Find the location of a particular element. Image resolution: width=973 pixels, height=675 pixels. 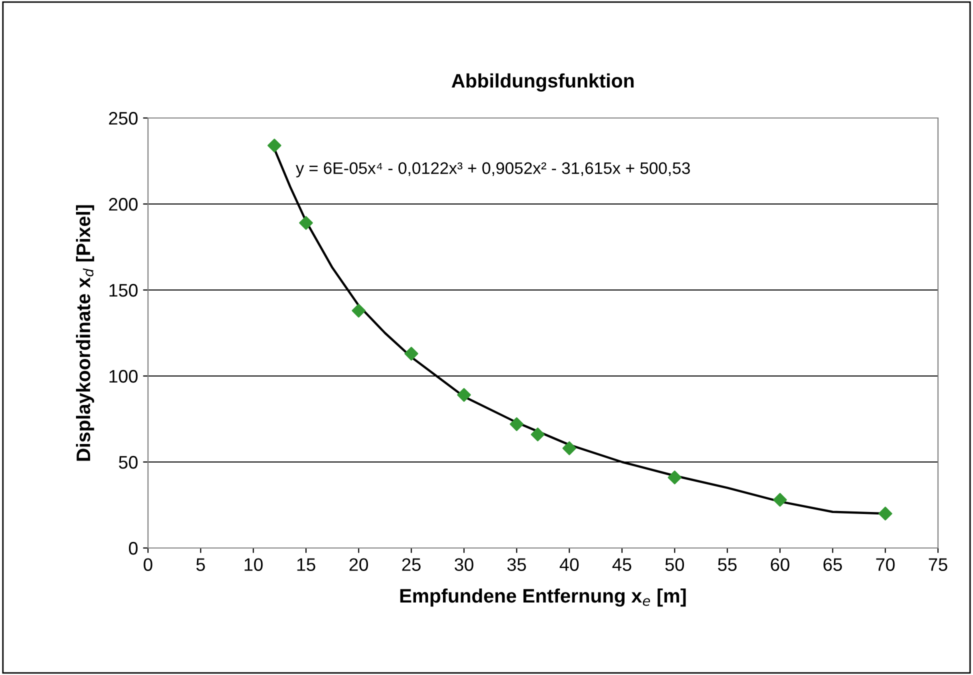

y-axis-title: Displaykoordinate x$_{d}$ [Pixel] is located at coordinates (85, 333).